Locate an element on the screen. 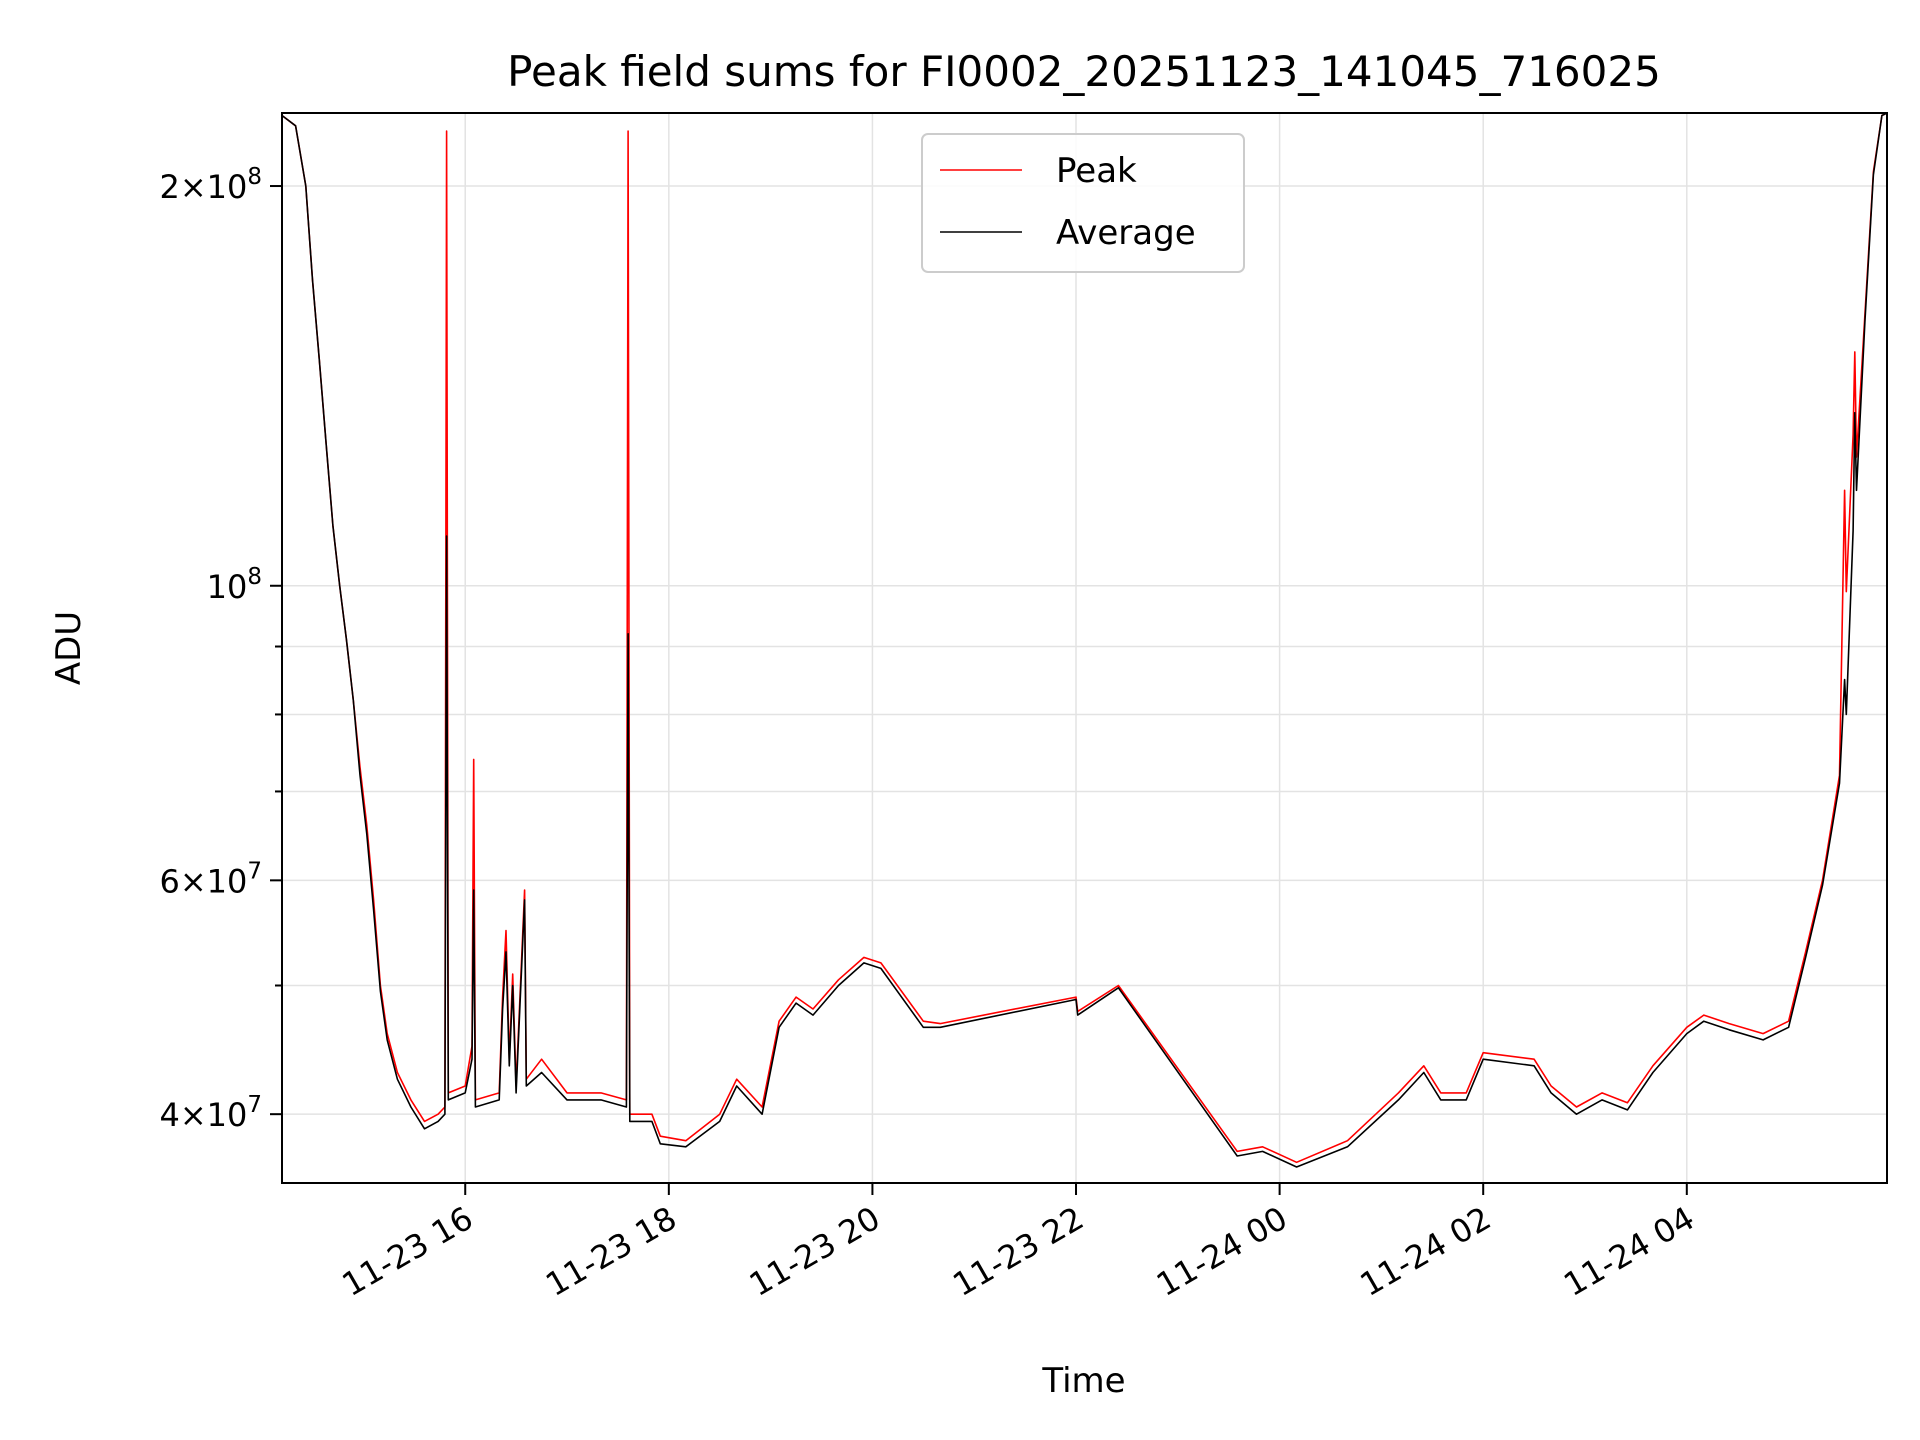  x-axis-label: Time is located at coordinates (1083, 1381).